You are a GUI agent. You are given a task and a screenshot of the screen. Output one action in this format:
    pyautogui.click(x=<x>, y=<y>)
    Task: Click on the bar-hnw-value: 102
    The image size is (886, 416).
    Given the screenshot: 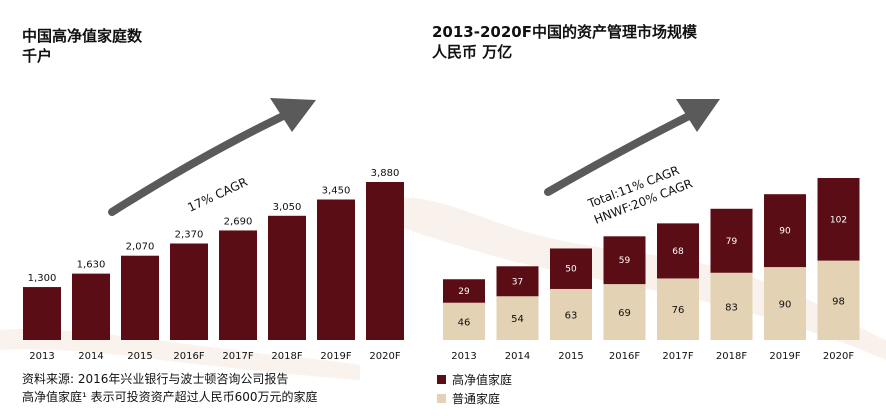 What is the action you would take?
    pyautogui.click(x=838, y=220)
    